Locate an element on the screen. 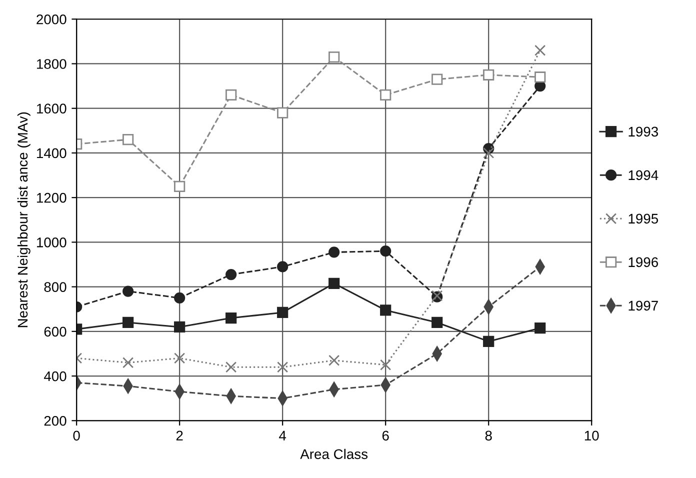 This screenshot has width=696, height=478. y-tick-label: 1600 is located at coordinates (51, 109).